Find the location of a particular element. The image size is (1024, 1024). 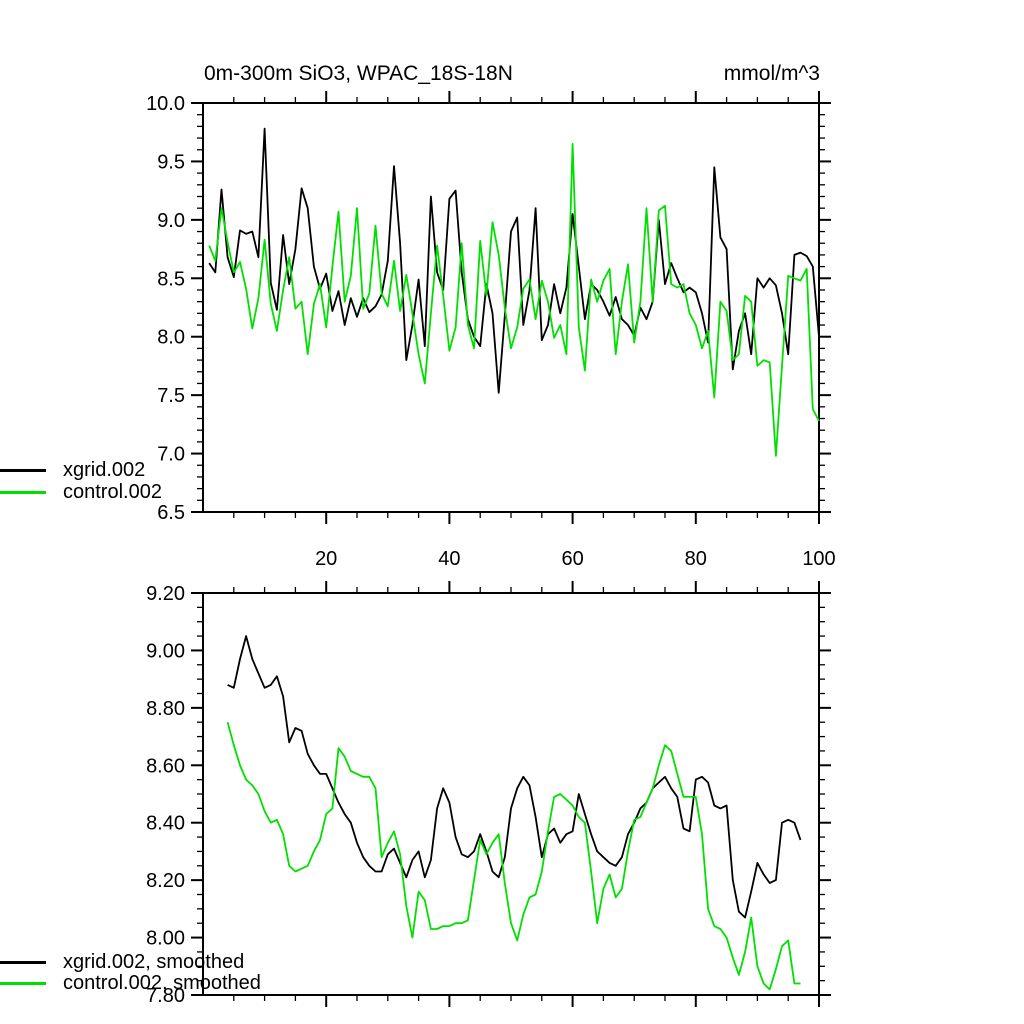

legend-item-xgrid-smoothed: xgrid.002, smoothed is located at coordinates (122, 962).